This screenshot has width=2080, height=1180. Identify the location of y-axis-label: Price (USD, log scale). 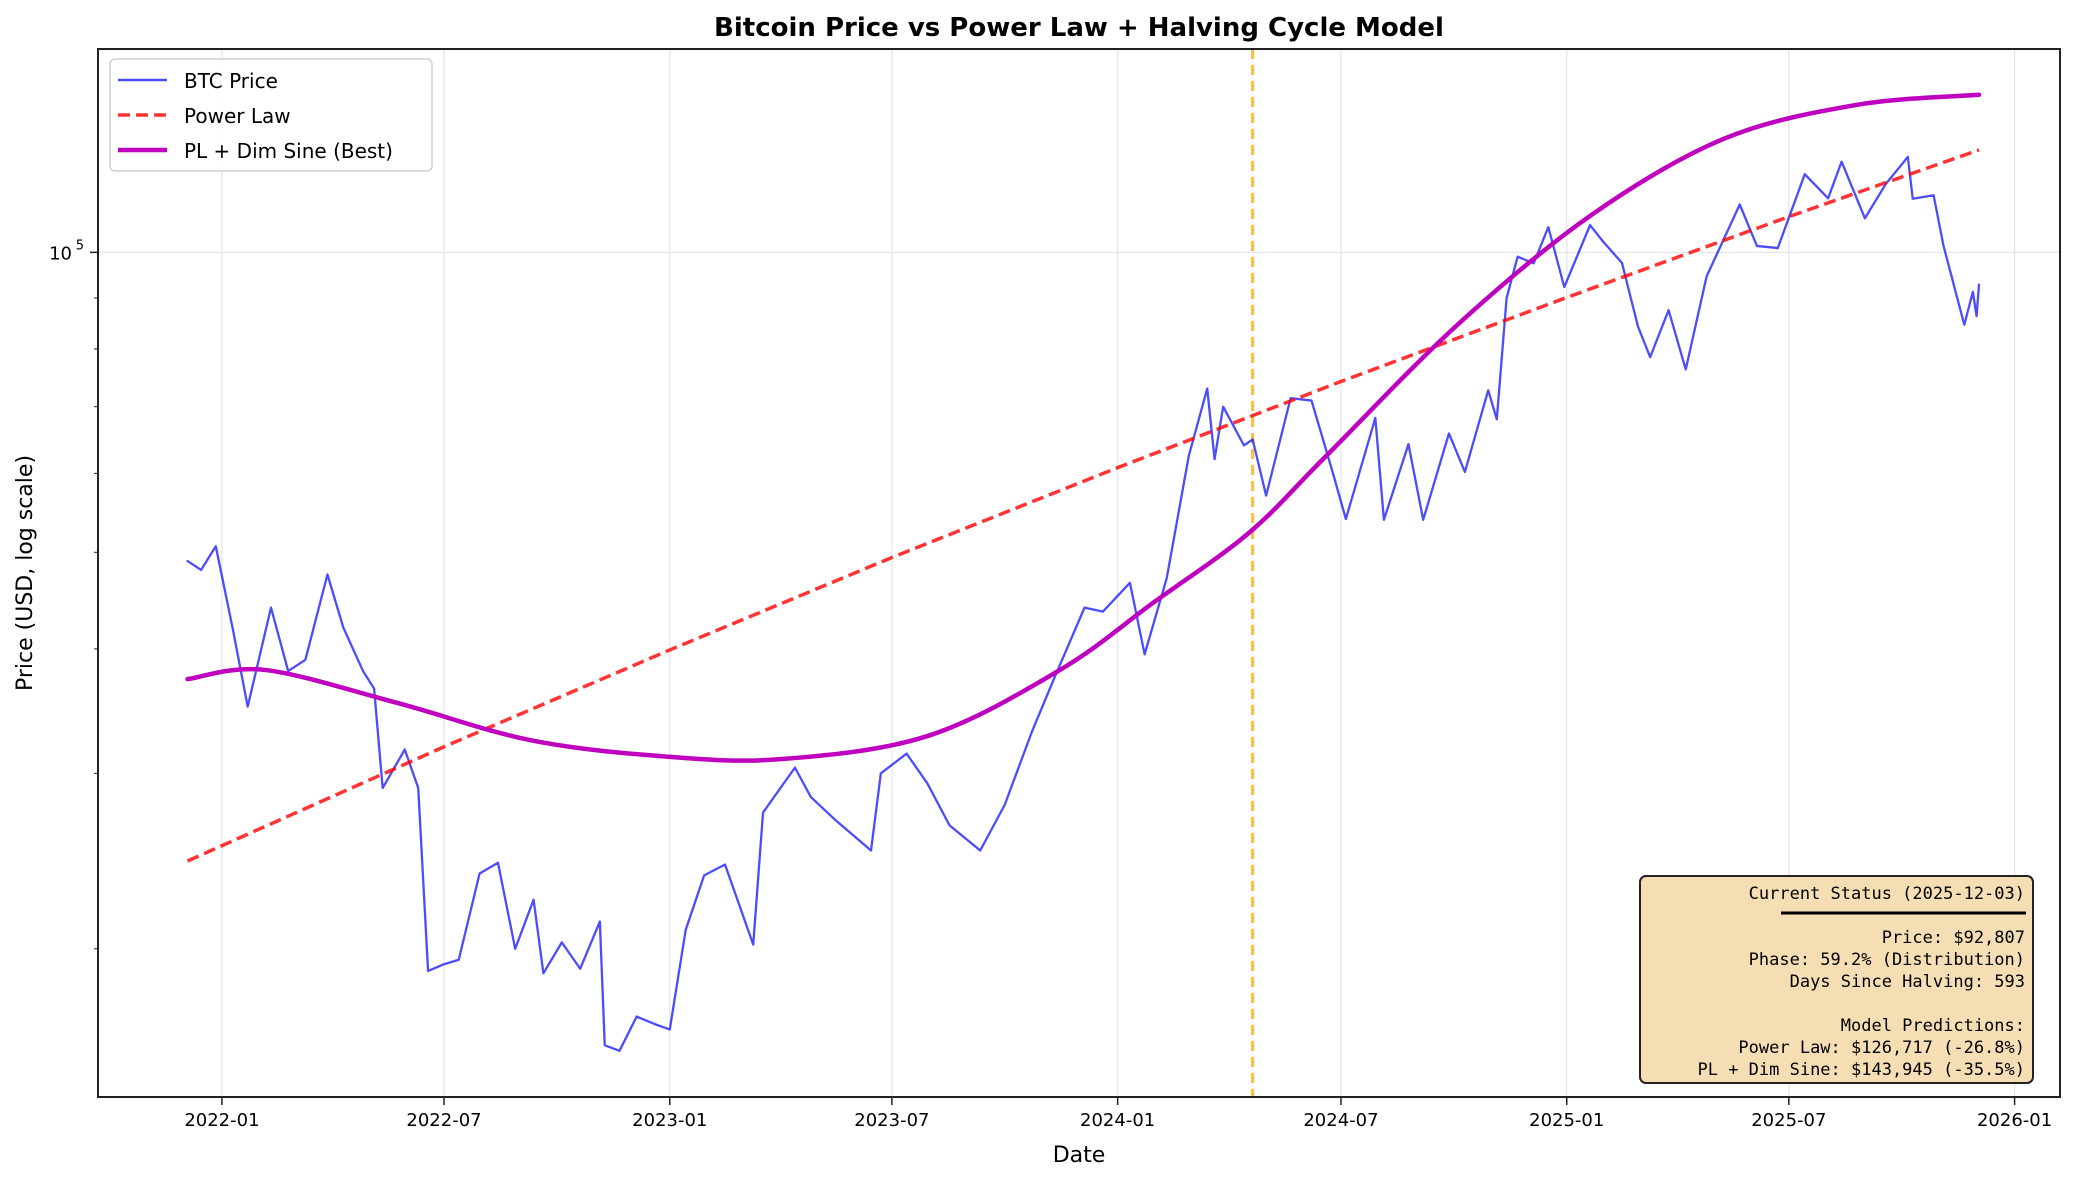
(25, 573).